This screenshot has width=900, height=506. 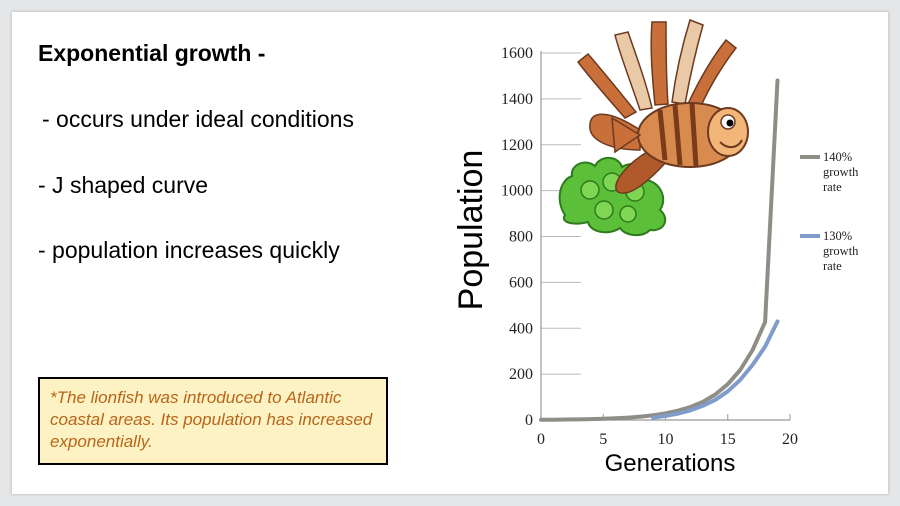 I want to click on y-tick-label: 1400, so click(x=517, y=99).